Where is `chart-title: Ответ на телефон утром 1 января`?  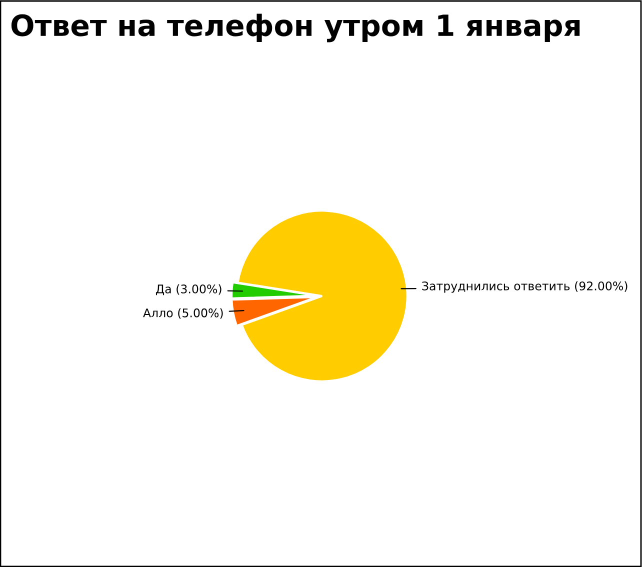 chart-title: Ответ на телефон утром 1 января is located at coordinates (295, 28).